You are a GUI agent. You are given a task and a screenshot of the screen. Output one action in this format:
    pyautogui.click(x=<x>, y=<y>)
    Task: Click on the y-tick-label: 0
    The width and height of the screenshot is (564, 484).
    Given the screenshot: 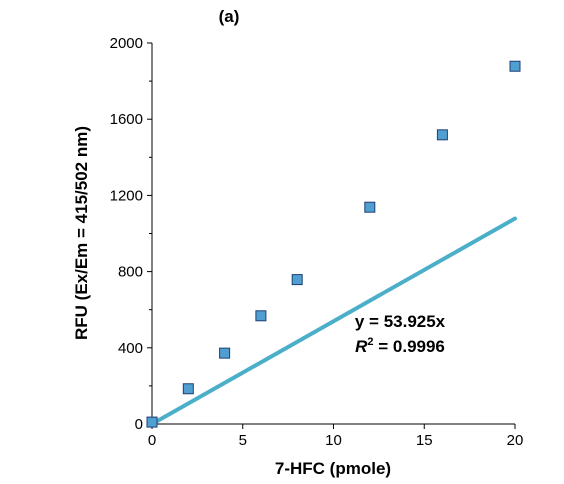 What is the action you would take?
    pyautogui.click(x=139, y=424)
    